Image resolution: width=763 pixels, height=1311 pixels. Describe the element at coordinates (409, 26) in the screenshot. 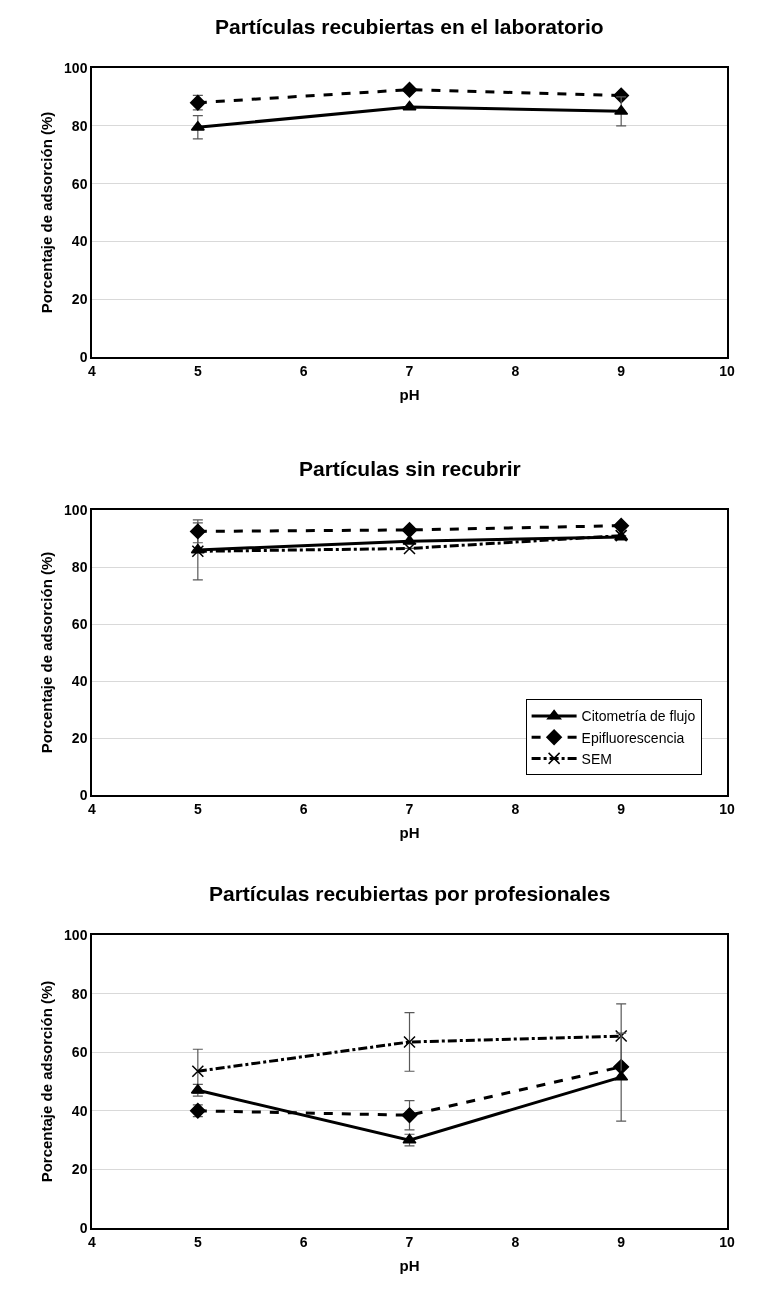

I see `chart-title: Partículas recubiertas en el laboratorio` at that location.